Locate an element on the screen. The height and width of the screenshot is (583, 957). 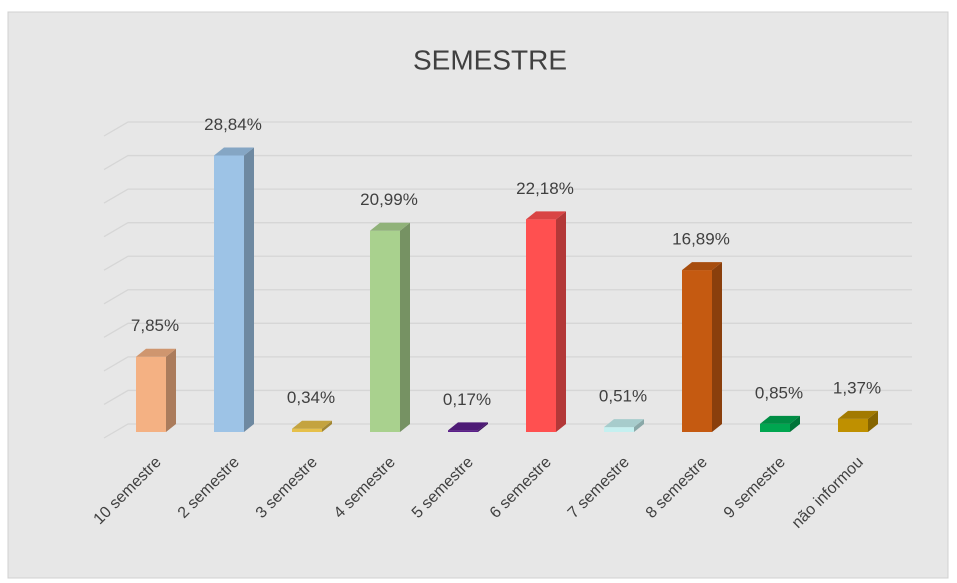
data-label: 20,99% is located at coordinates (389, 199).